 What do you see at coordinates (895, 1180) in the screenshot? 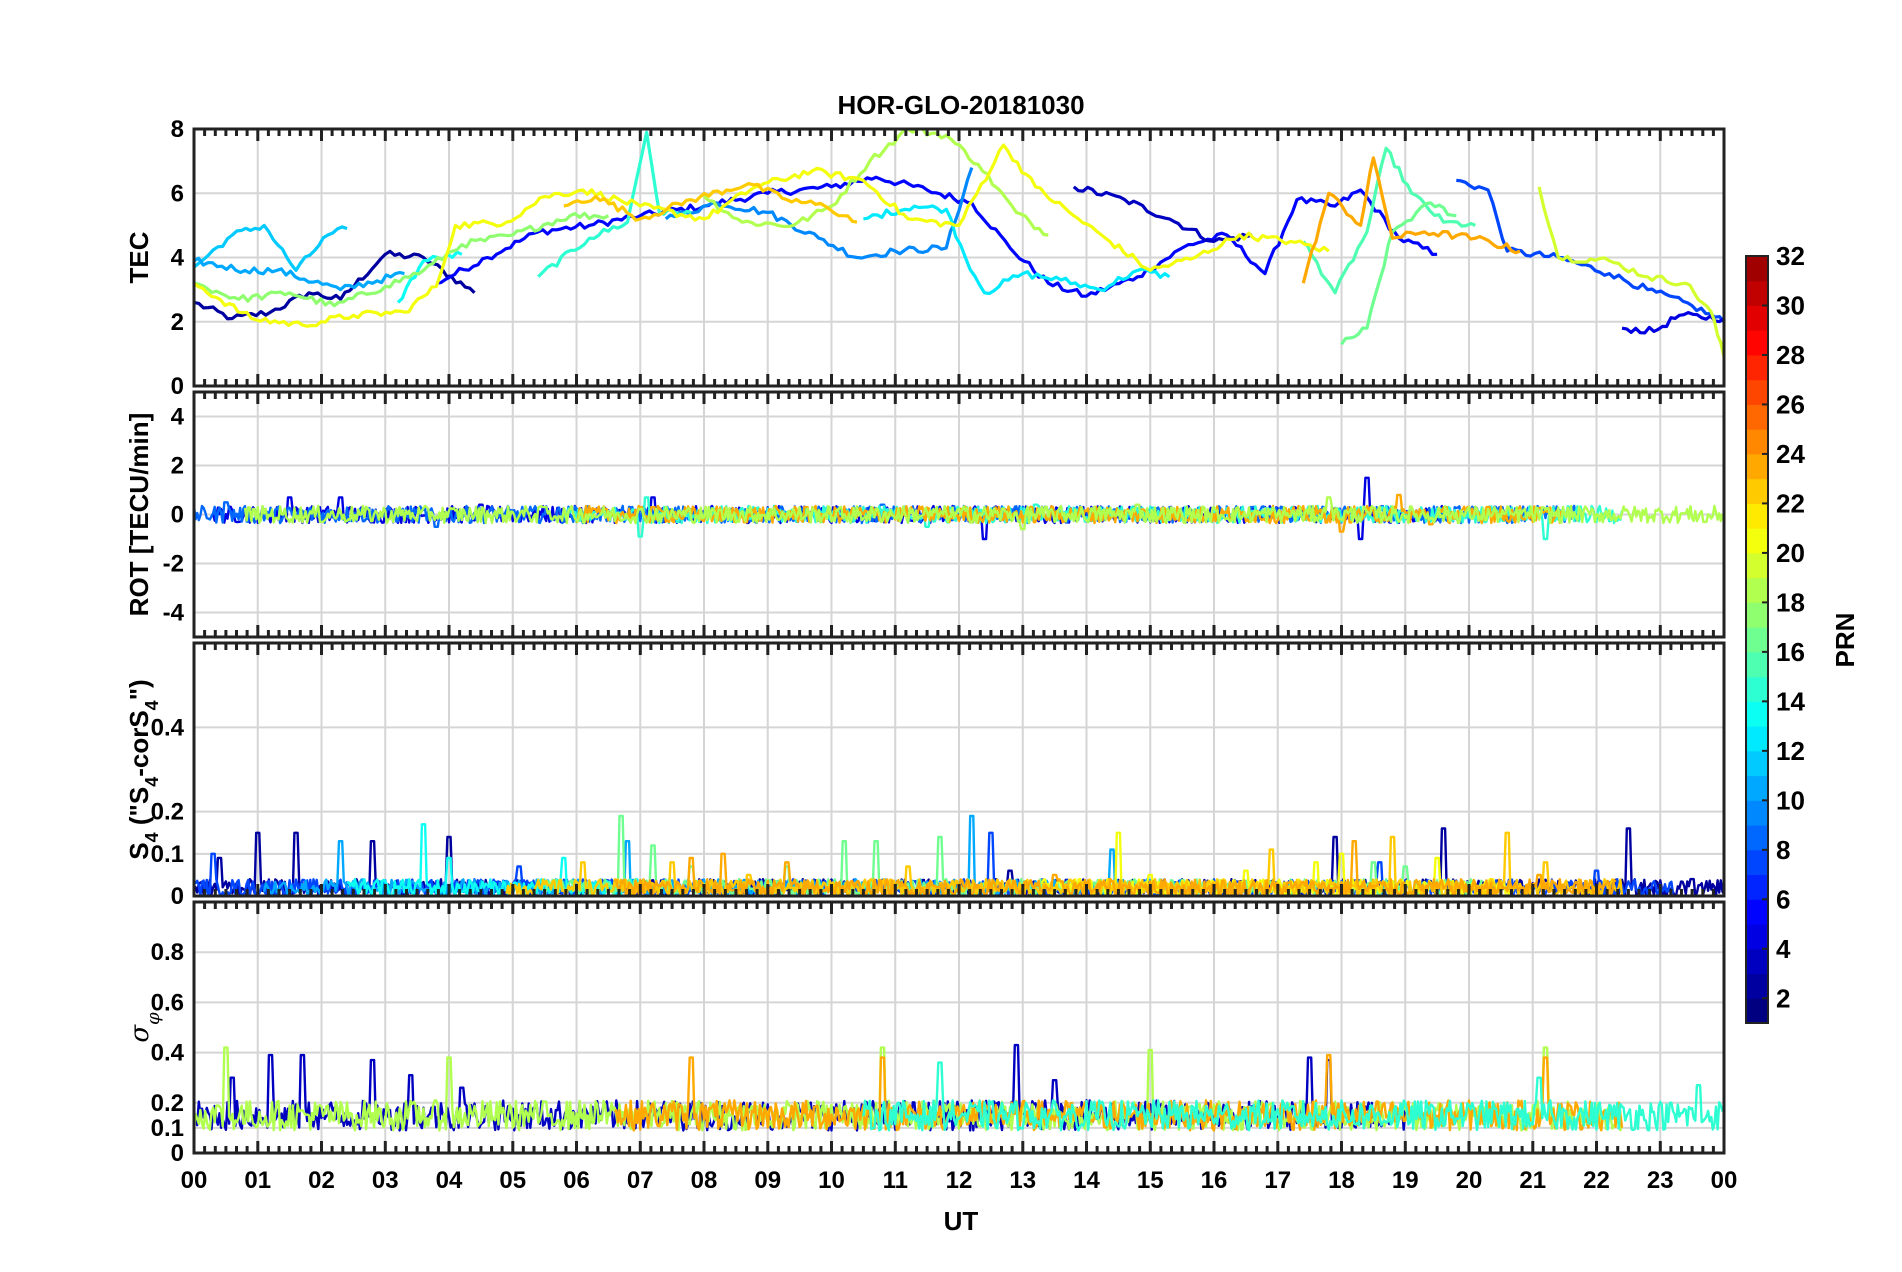
I see `x-tick-label: 11` at bounding box center [895, 1180].